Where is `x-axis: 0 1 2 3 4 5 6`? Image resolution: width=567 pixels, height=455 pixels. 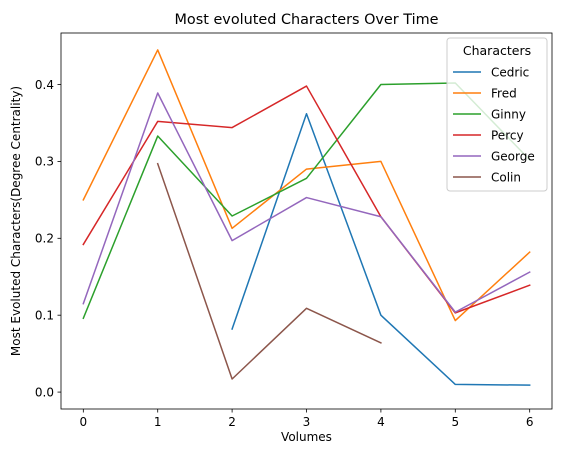 x-axis: 0 1 2 3 4 5 6 is located at coordinates (306, 419).